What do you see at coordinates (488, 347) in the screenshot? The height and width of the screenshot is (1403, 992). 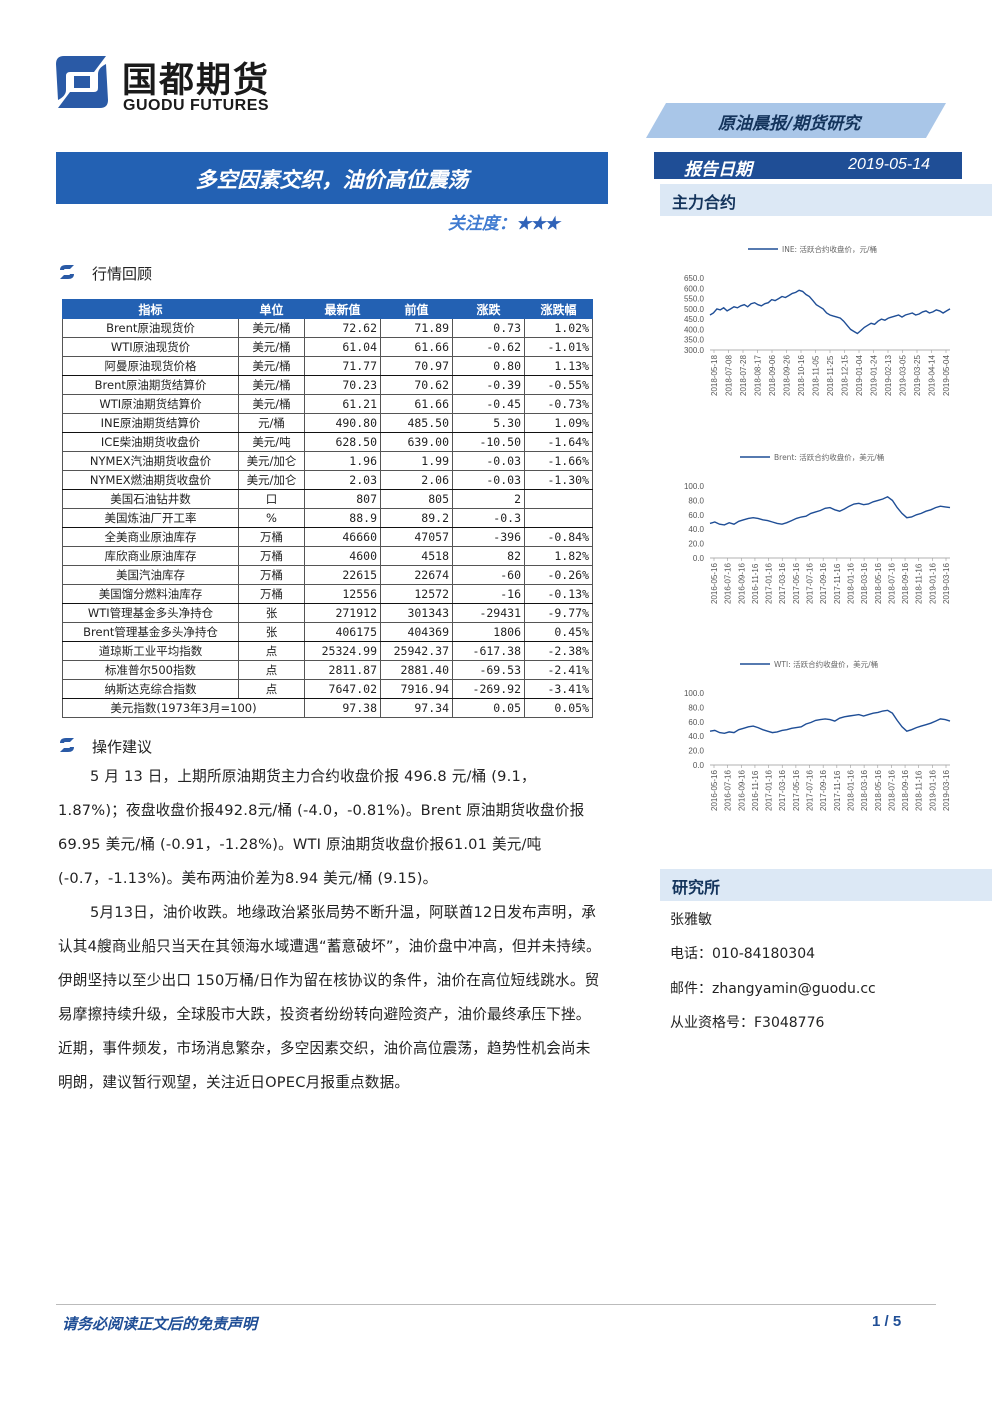 I see `cell-change: -0.62` at bounding box center [488, 347].